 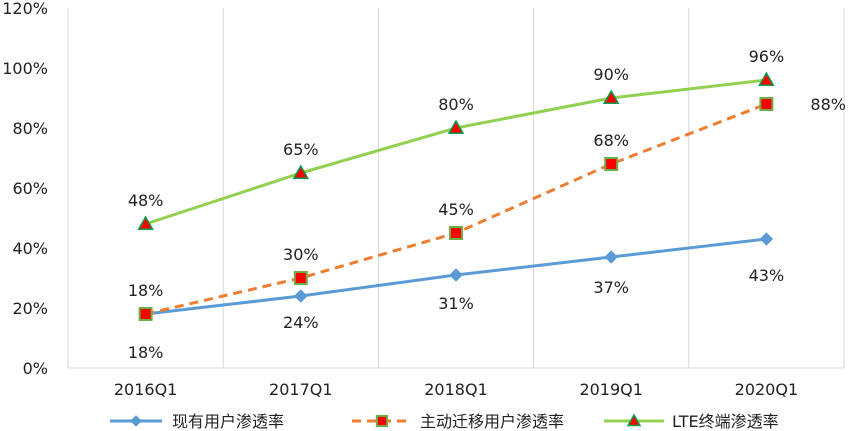 What do you see at coordinates (611, 287) in the screenshot?
I see `data-label: 37%` at bounding box center [611, 287].